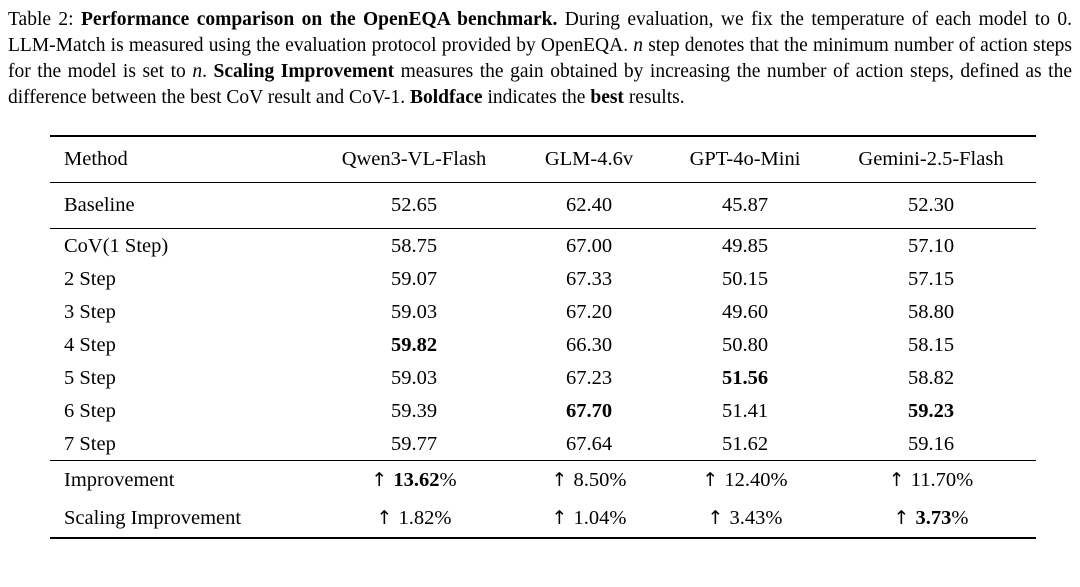 Image resolution: width=1080 pixels, height=587 pixels. I want to click on value-cell: 57.15, so click(931, 278).